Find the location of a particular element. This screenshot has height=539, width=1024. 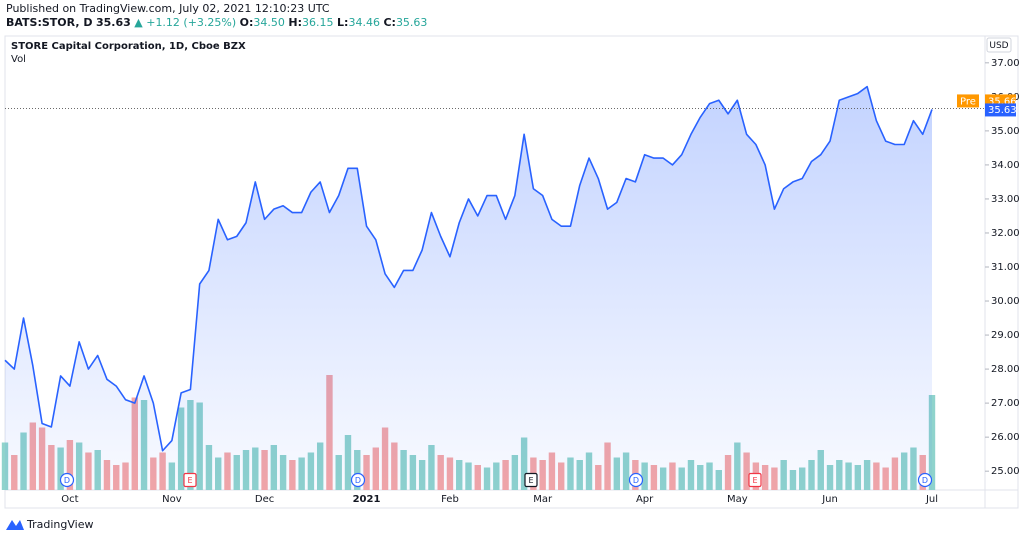

x-tick-label: Oct is located at coordinates (69, 499).